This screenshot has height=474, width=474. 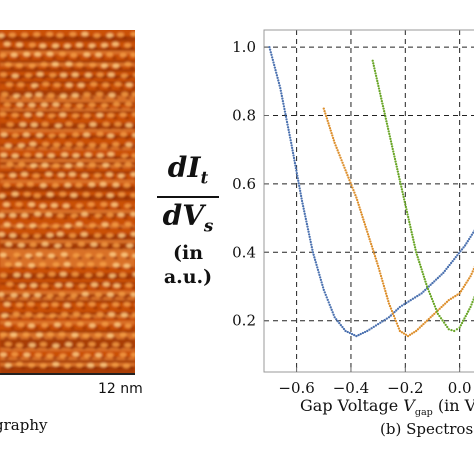 I want to click on x-tick-label: −0.2, so click(x=405, y=388).